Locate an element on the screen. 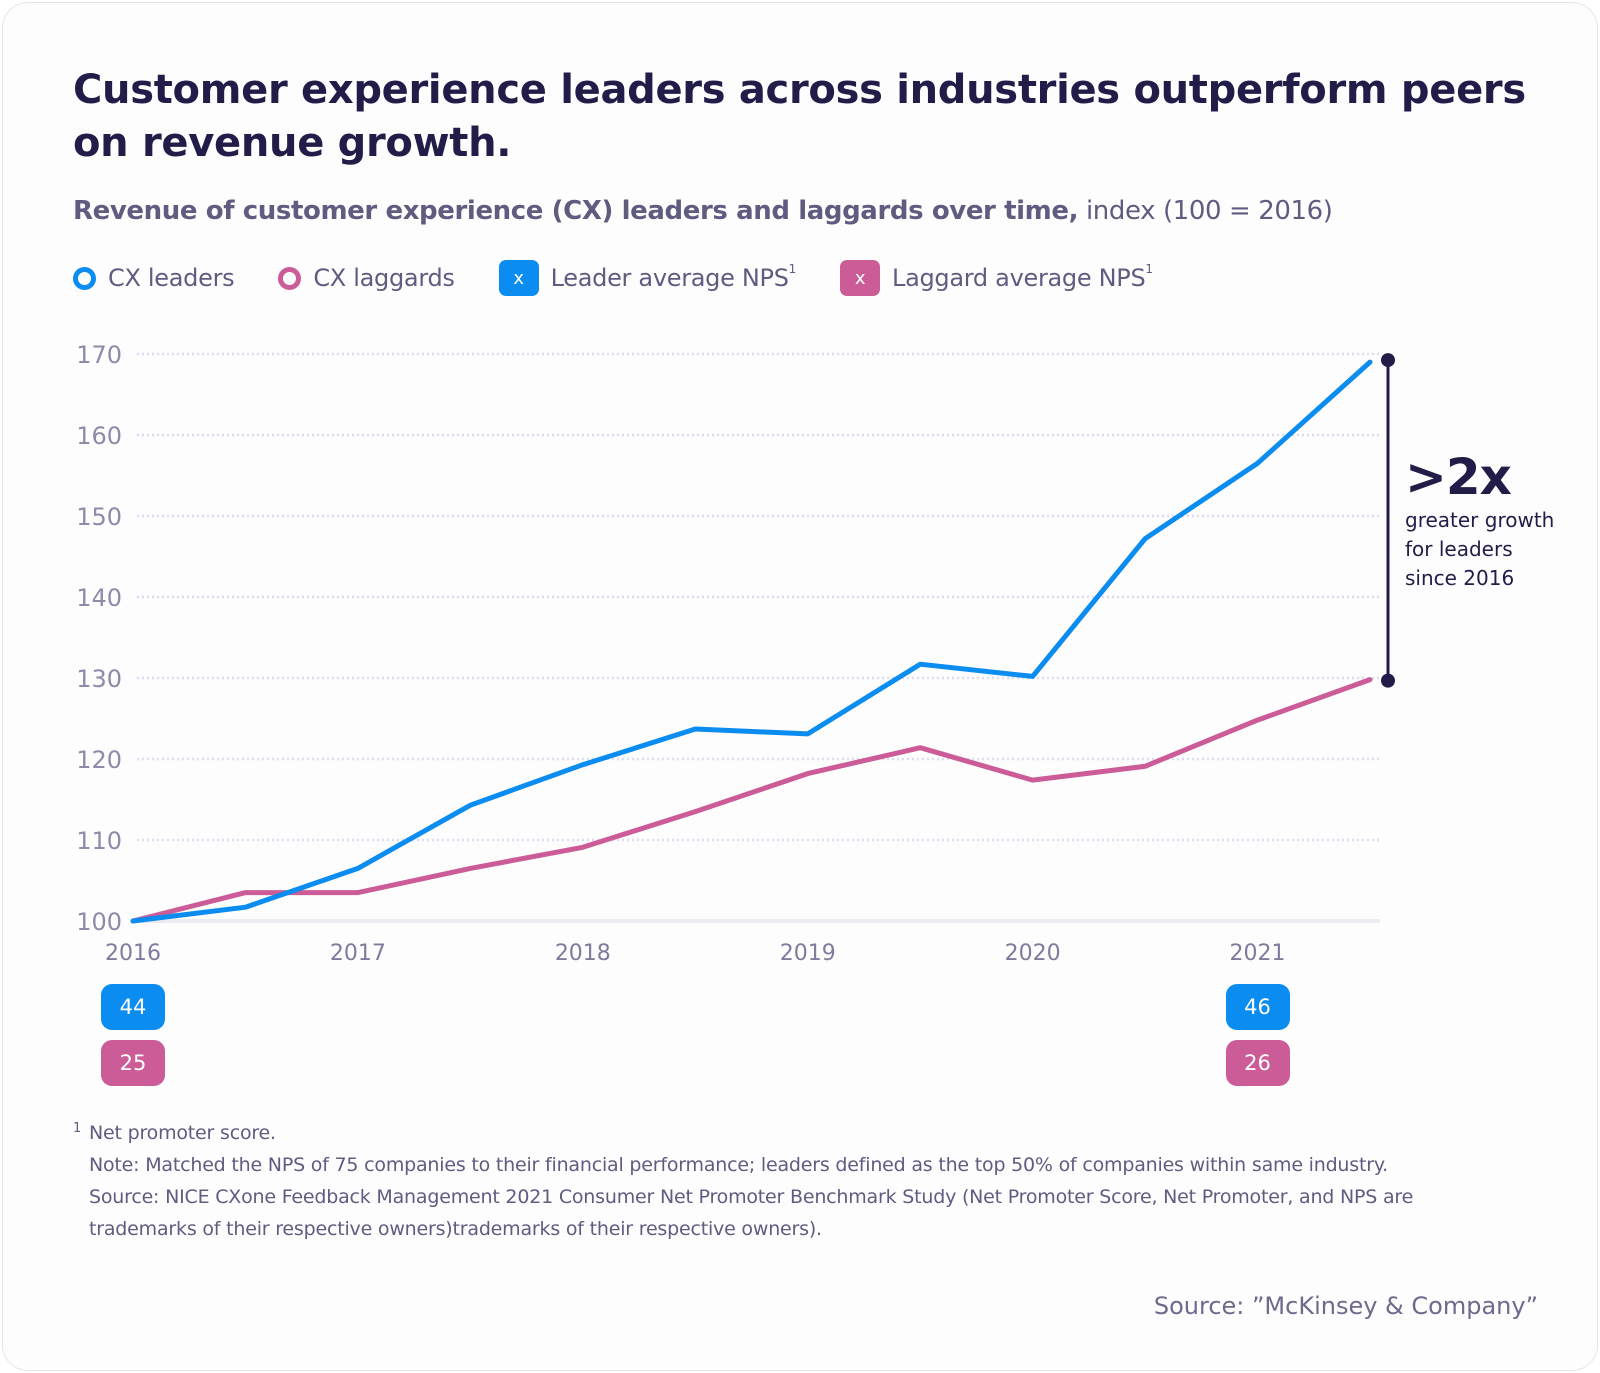  x-tick-label: 2017 is located at coordinates (358, 953).